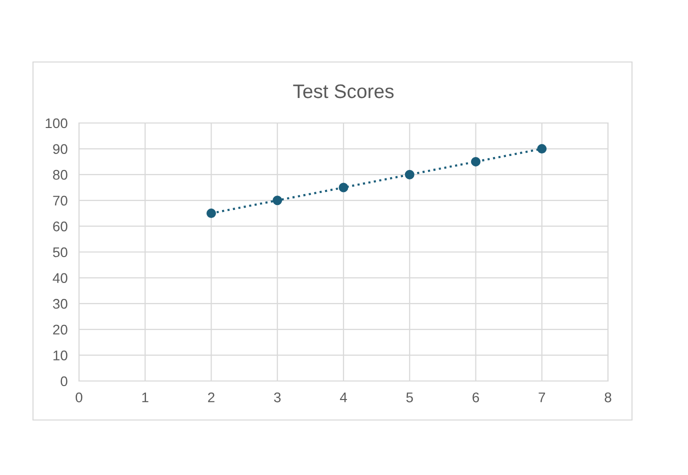 The height and width of the screenshot is (475, 688). Describe the element at coordinates (61, 355) in the screenshot. I see `y-tick-label: 10` at that location.